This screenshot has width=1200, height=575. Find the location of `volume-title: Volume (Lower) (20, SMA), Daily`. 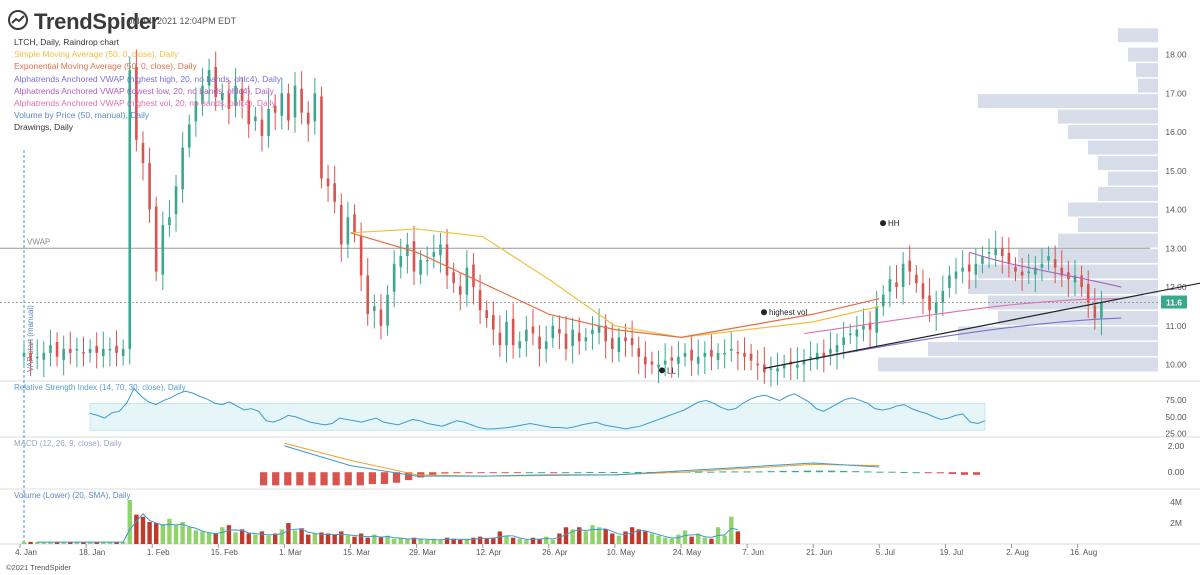

volume-title: Volume (Lower) (20, SMA), Daily is located at coordinates (72, 495).